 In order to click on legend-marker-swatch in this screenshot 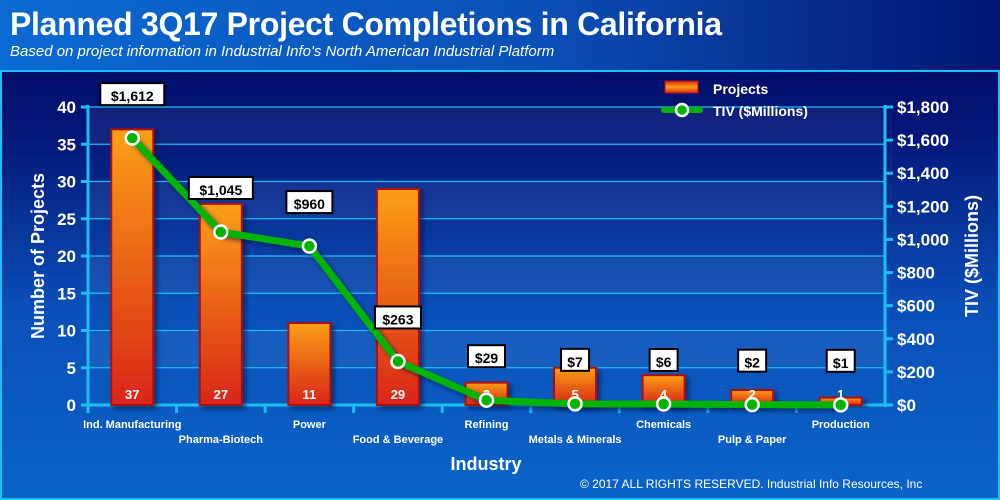, I will do `click(682, 110)`.